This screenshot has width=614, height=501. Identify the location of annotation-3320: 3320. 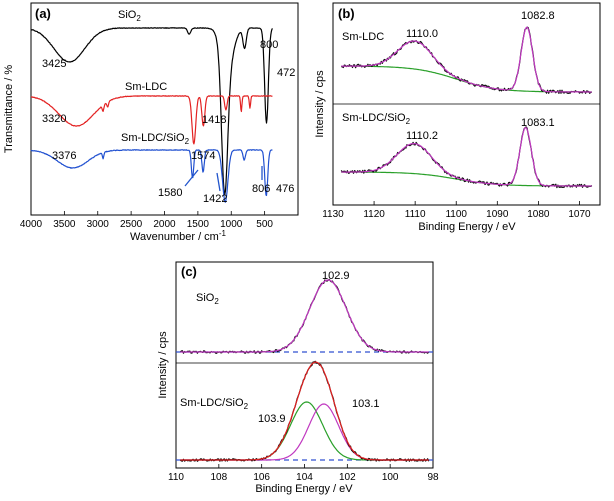
(54, 119).